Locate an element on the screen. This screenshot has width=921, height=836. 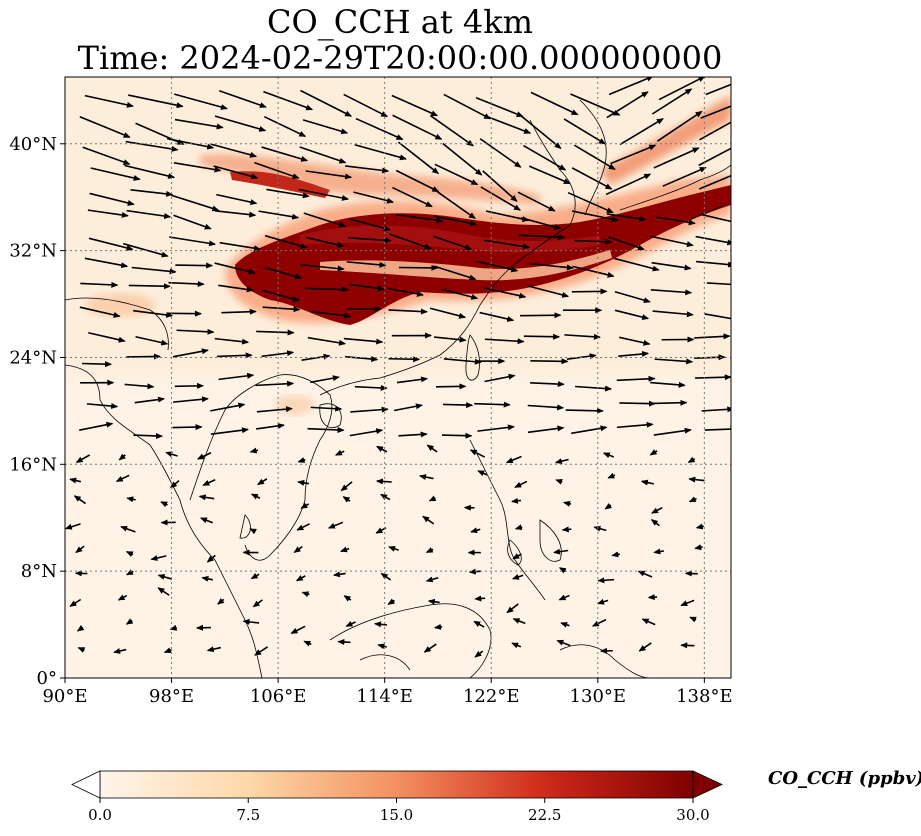
colorbar-body is located at coordinates (396, 784).